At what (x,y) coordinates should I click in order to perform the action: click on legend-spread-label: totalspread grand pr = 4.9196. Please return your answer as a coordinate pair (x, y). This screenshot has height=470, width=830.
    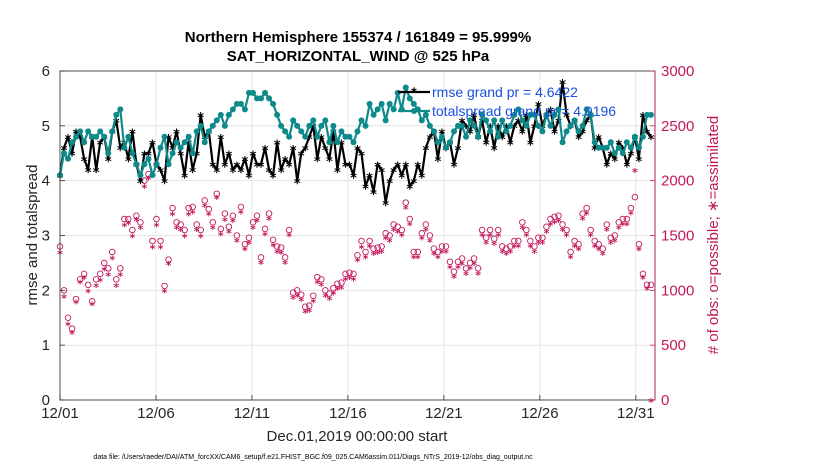
    Looking at the image, I should click on (524, 111).